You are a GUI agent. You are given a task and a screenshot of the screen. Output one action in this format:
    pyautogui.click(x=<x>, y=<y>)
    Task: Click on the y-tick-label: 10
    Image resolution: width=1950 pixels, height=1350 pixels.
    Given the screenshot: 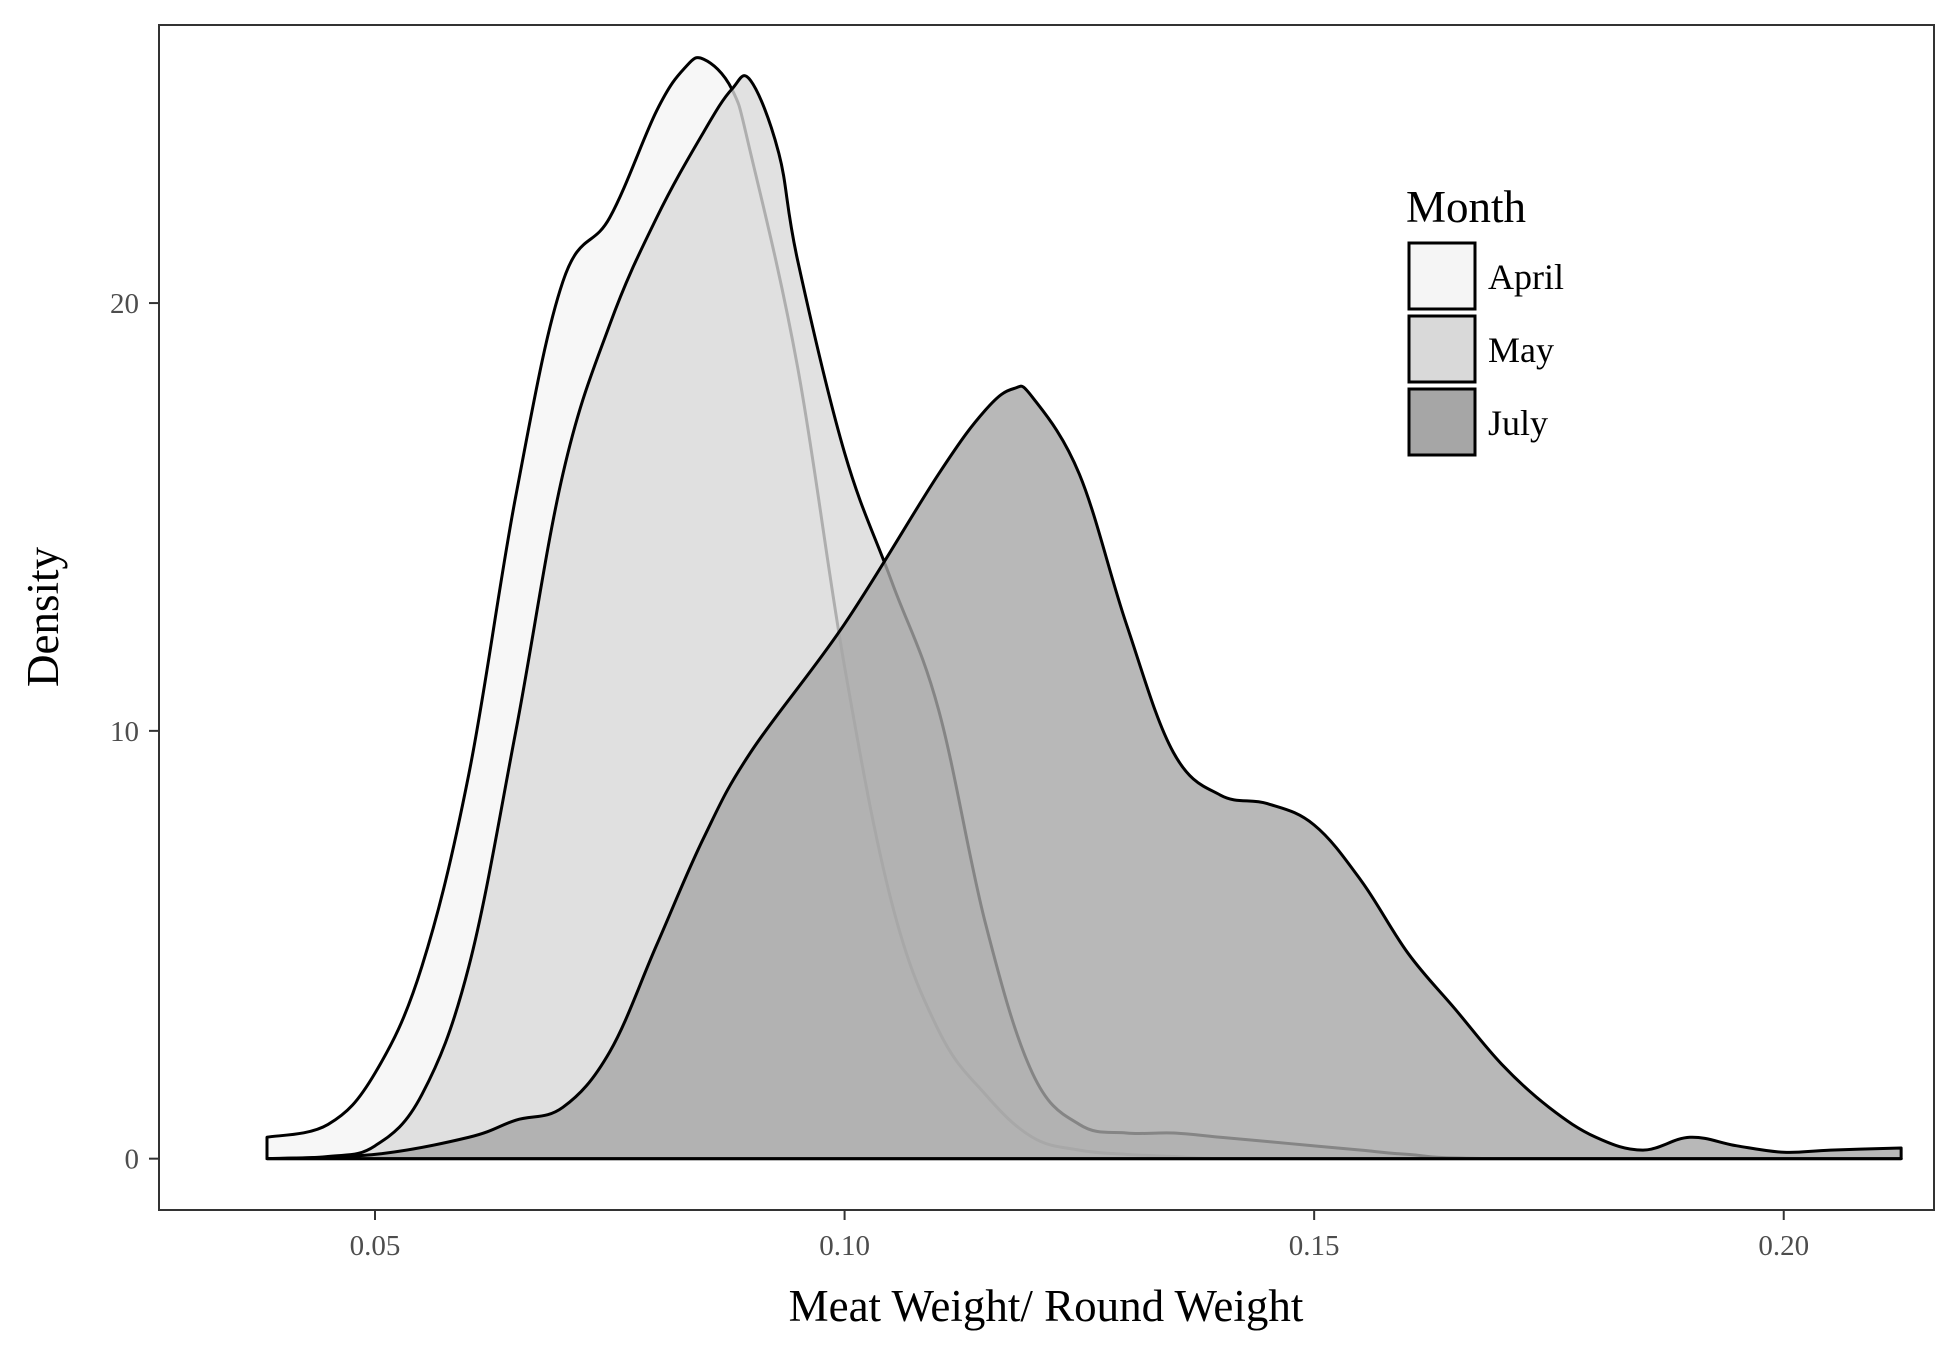 What is the action you would take?
    pyautogui.click(x=124, y=732)
    